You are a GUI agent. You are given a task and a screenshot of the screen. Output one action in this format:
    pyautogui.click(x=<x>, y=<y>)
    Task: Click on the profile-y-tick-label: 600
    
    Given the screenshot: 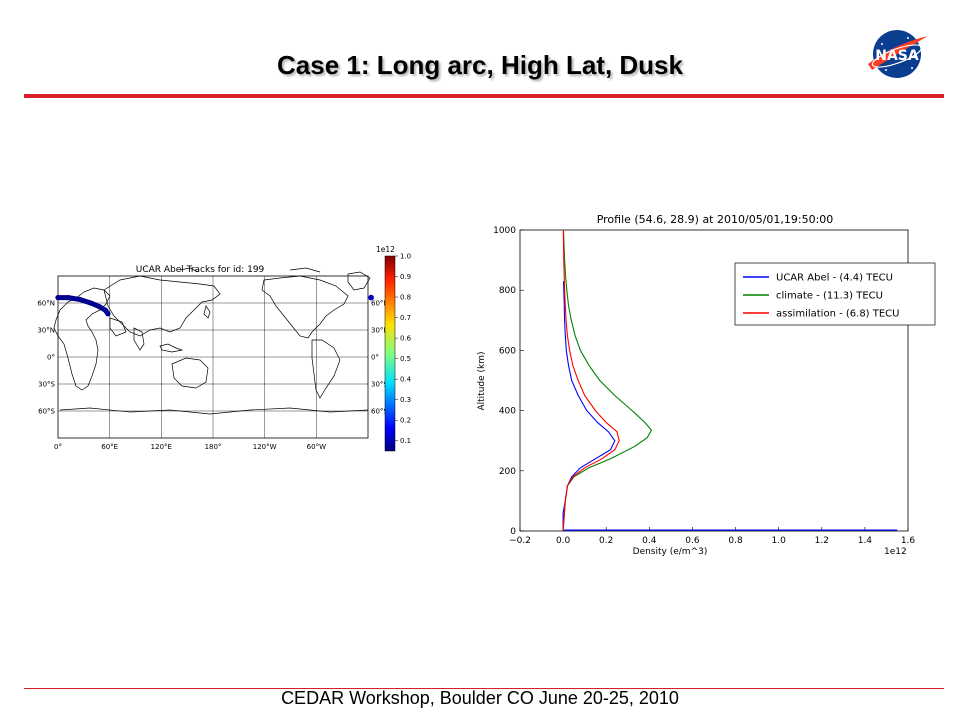 What is the action you would take?
    pyautogui.click(x=507, y=351)
    